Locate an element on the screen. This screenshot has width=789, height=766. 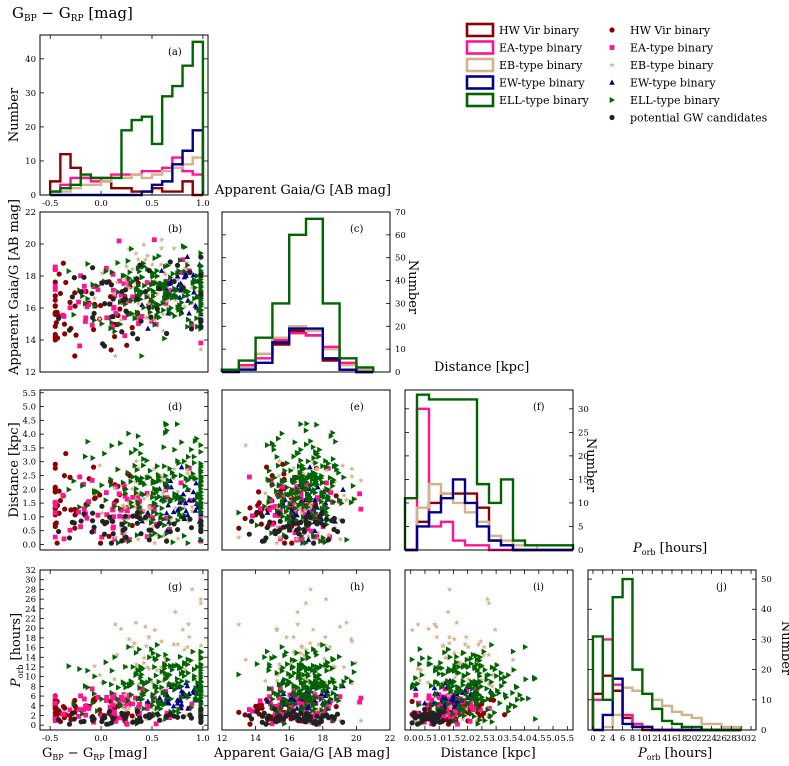
legend-marker-hw is located at coordinates (612, 30).